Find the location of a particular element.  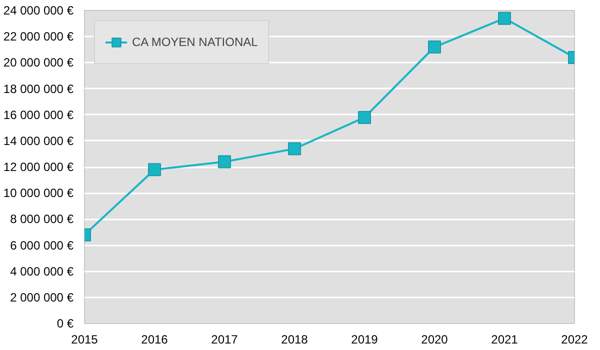

y-tick-label: 20 000 000 € is located at coordinates (38, 63).